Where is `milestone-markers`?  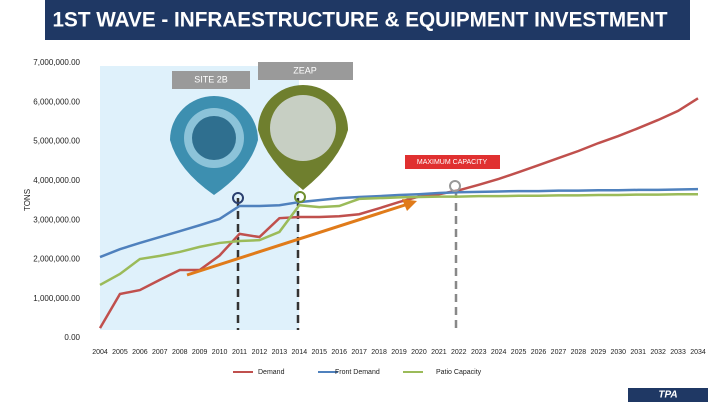
milestone-markers is located at coordinates (346, 192).